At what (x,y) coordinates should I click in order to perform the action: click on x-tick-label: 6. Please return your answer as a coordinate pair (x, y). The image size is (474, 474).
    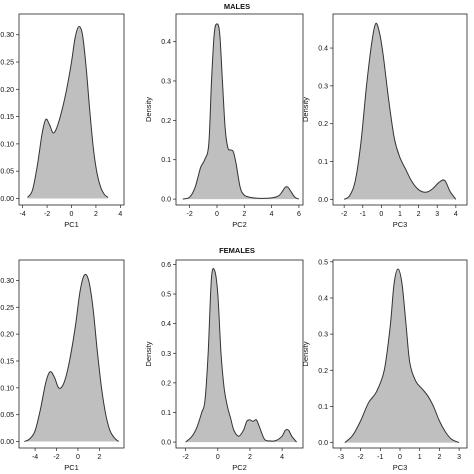
    Looking at the image, I should click on (299, 214).